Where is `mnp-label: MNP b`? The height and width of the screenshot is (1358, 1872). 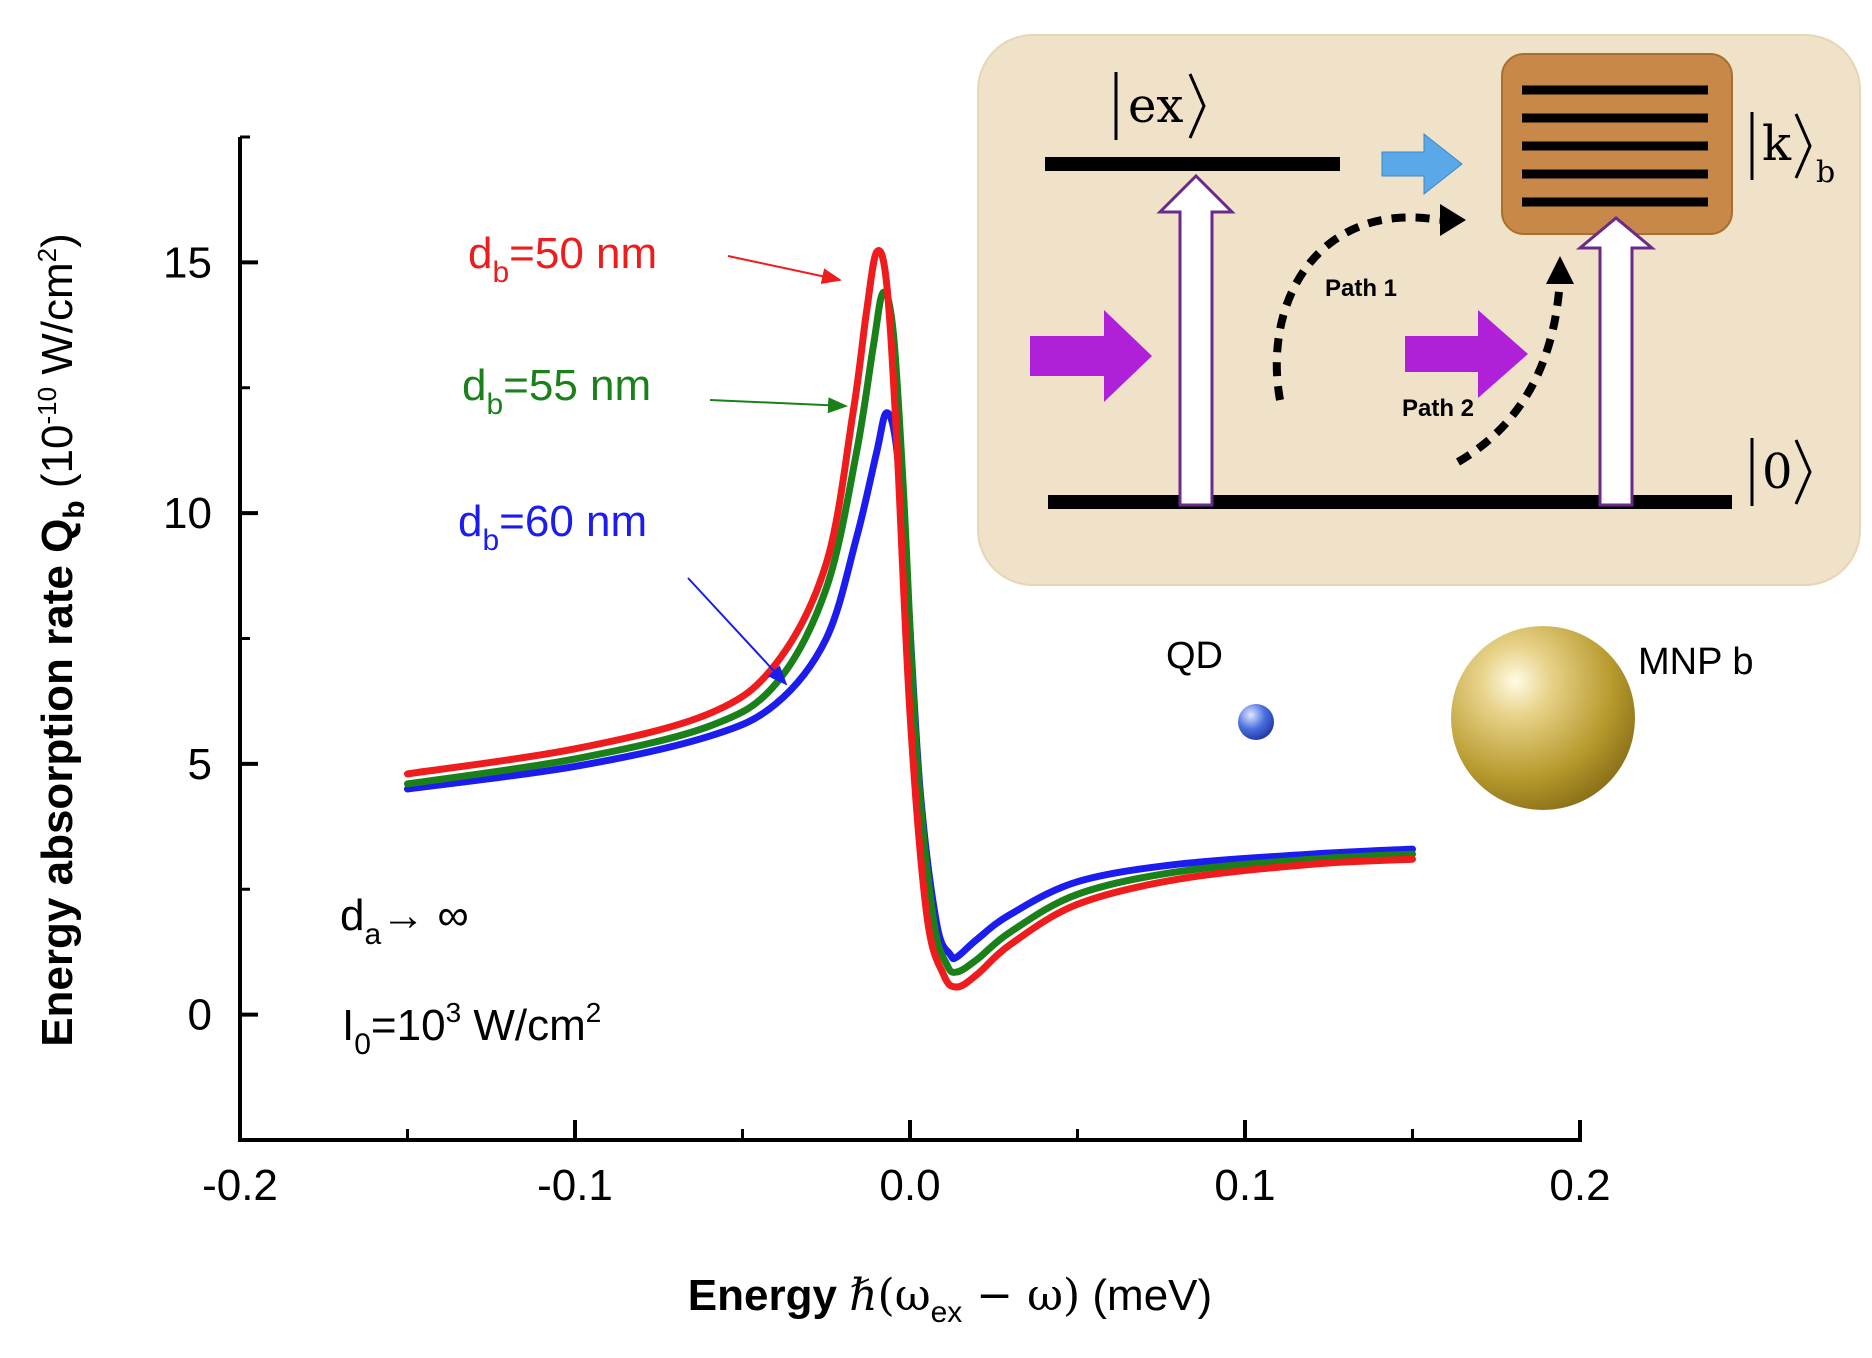 mnp-label: MNP b is located at coordinates (1695, 662).